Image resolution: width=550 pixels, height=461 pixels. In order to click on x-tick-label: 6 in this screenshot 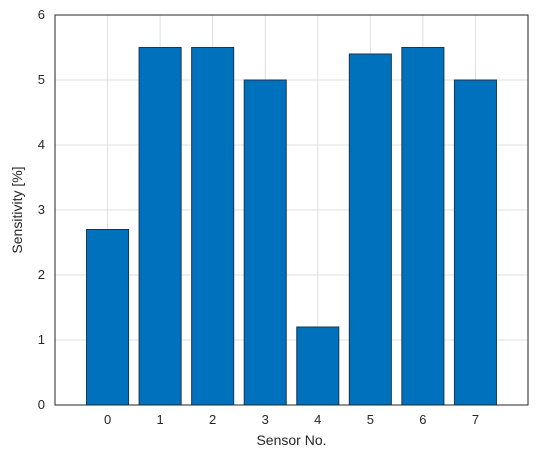, I will do `click(422, 419)`.